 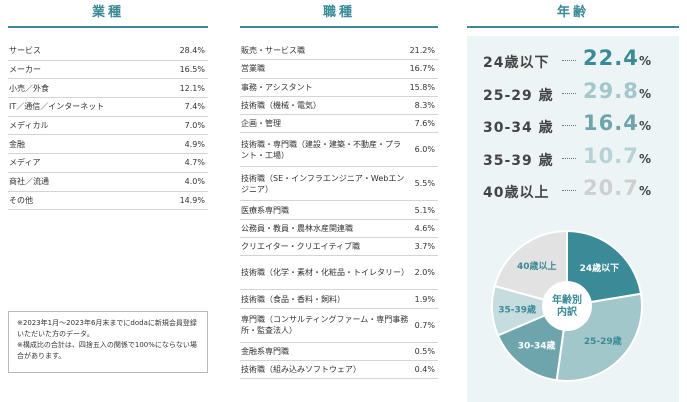 I want to click on row-value: 5.5%, so click(x=424, y=184).